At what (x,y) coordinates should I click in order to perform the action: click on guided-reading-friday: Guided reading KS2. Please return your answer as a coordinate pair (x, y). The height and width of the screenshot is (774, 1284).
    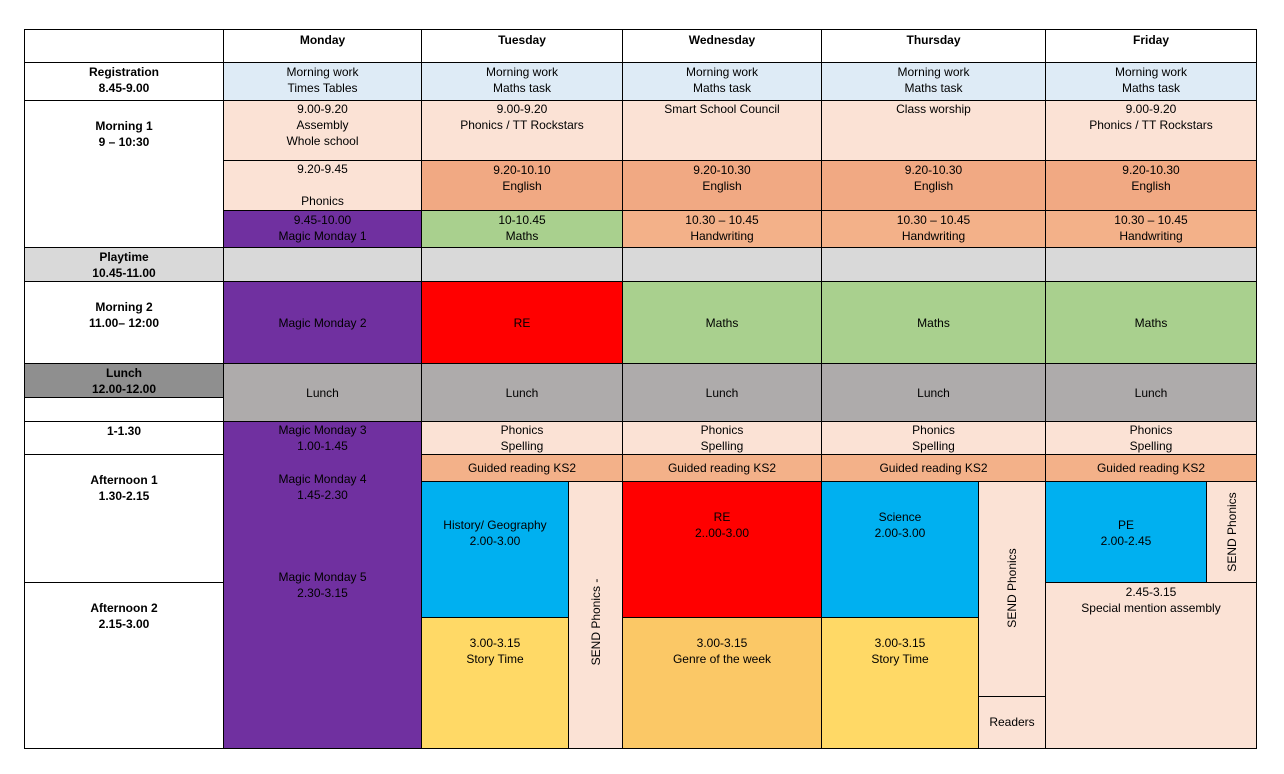
    Looking at the image, I should click on (1151, 468).